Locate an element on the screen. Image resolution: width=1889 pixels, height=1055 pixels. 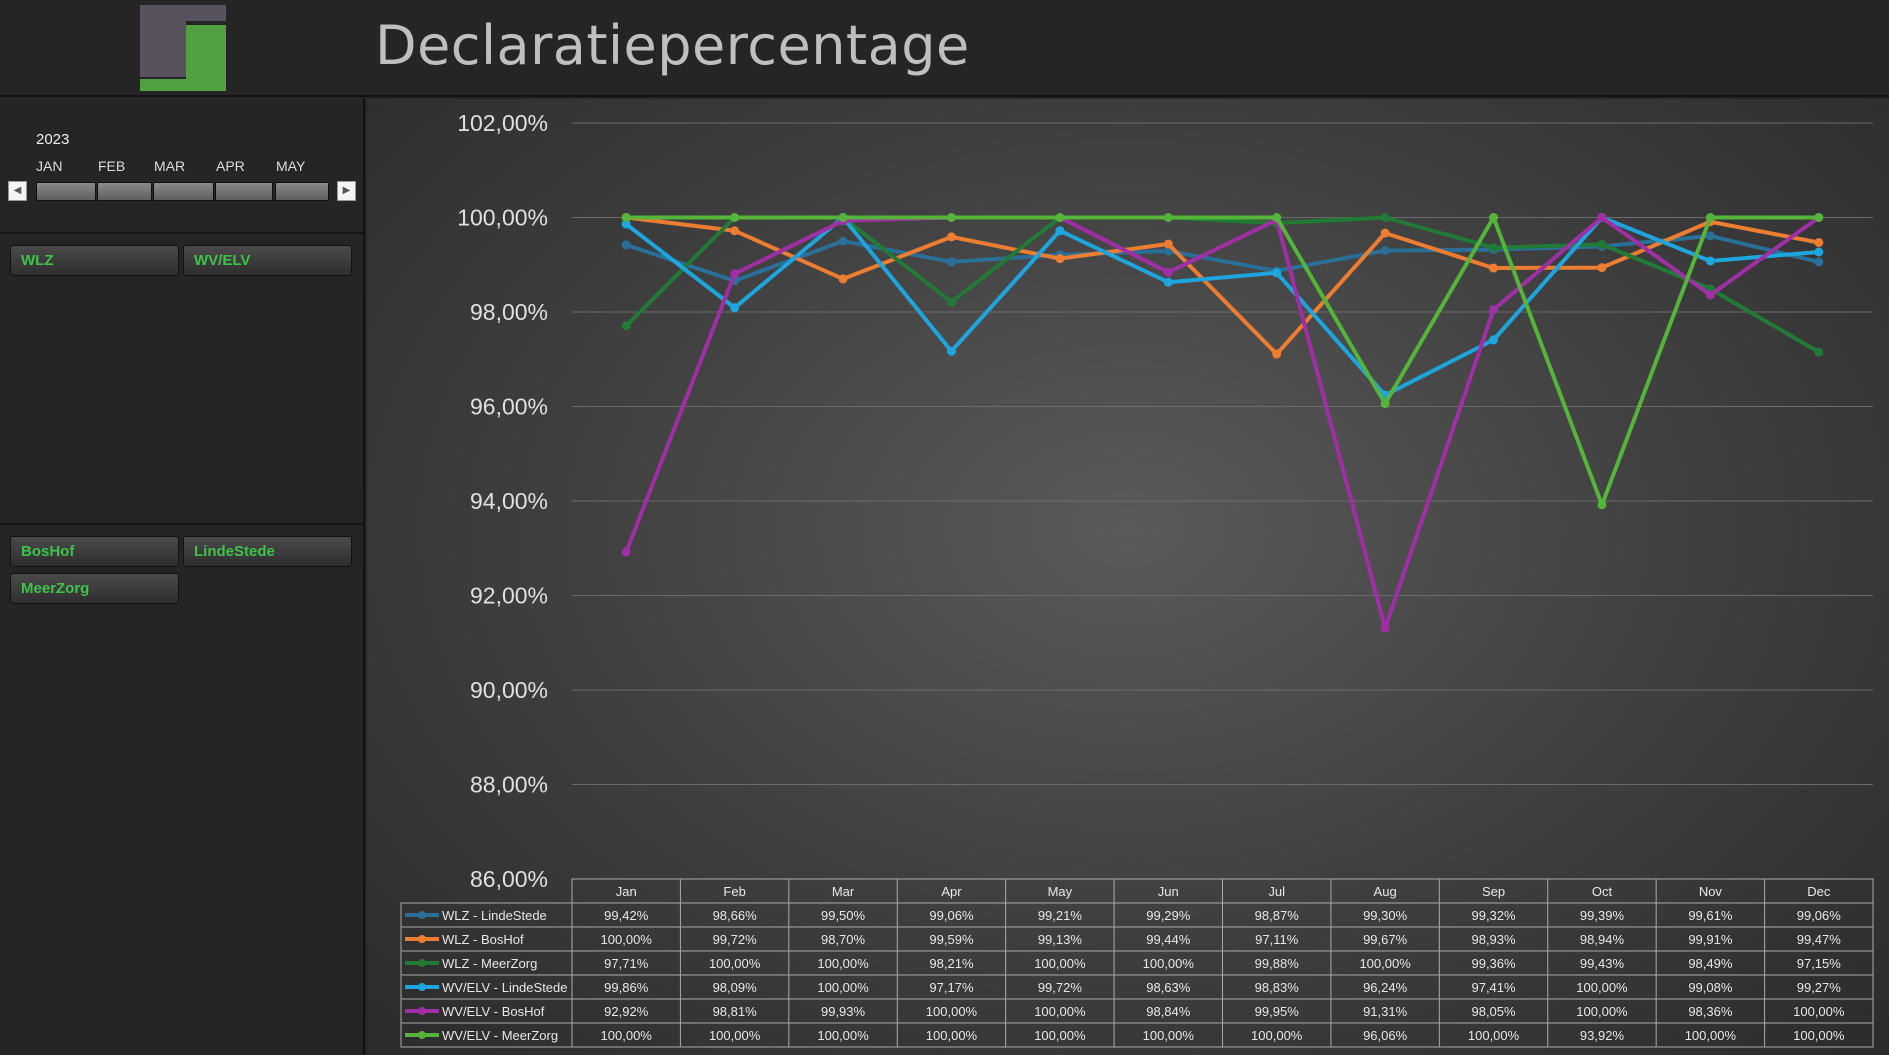
x-tick-label: Apr is located at coordinates (951, 891).